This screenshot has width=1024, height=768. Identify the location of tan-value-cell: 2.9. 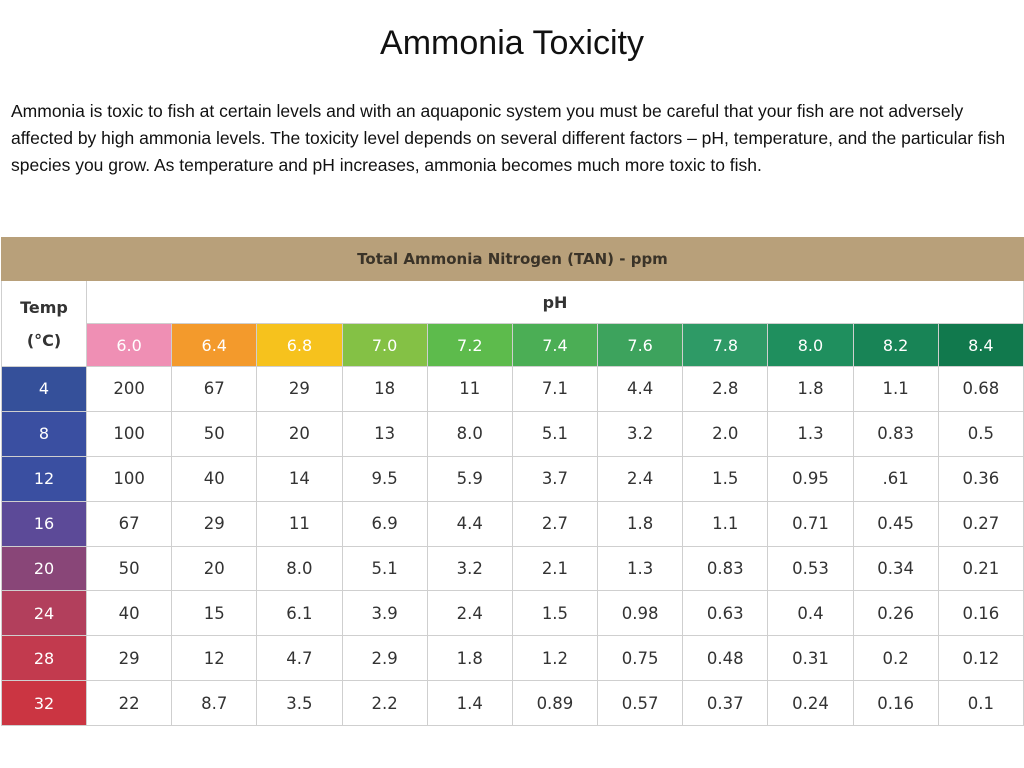
(384, 658).